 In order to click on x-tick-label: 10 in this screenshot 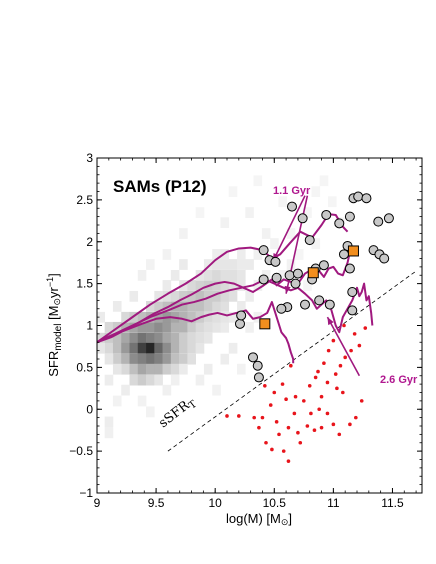, I will do `click(216, 503)`.